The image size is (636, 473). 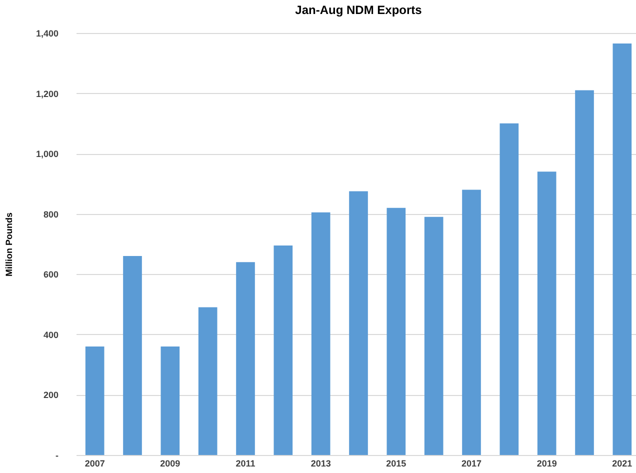 What do you see at coordinates (50, 275) in the screenshot?
I see `y-tick-label: 600` at bounding box center [50, 275].